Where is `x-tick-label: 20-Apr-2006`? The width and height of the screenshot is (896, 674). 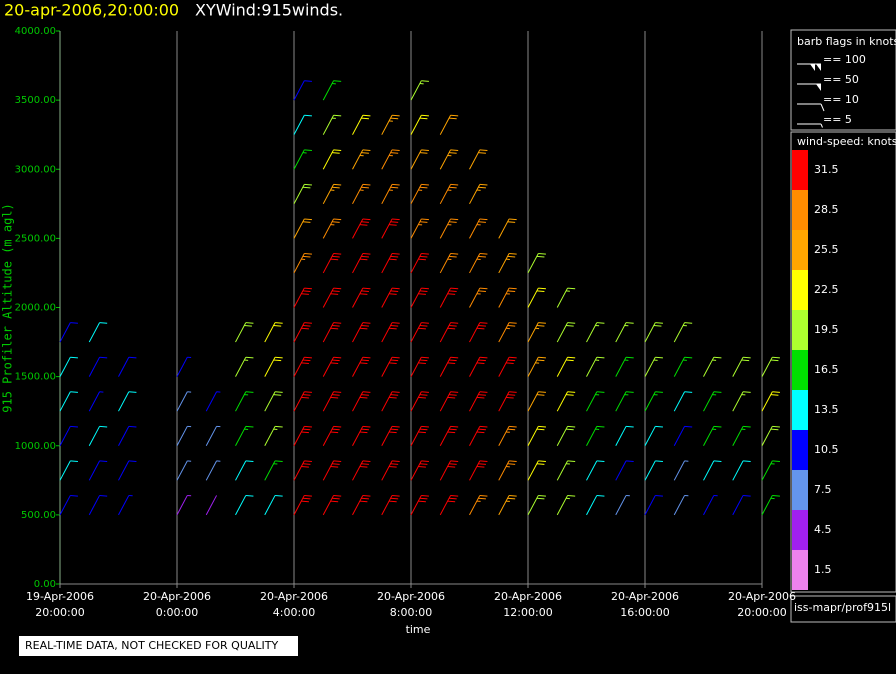
x-tick-label: 20-Apr-2006 is located at coordinates (762, 596).